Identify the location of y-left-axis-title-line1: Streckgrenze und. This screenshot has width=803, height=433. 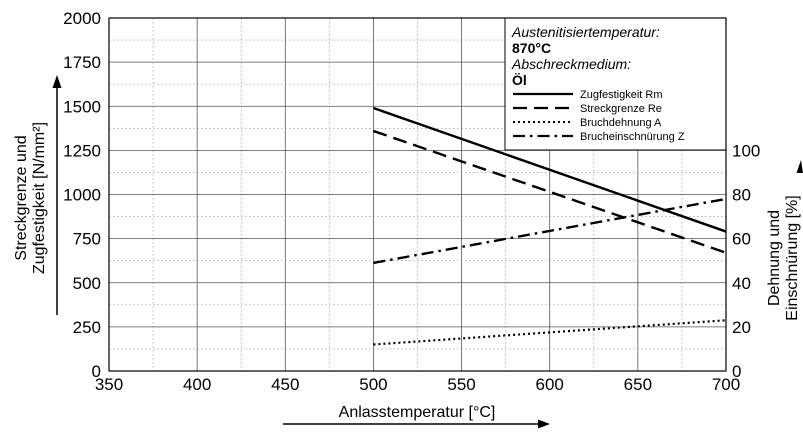
(21, 197).